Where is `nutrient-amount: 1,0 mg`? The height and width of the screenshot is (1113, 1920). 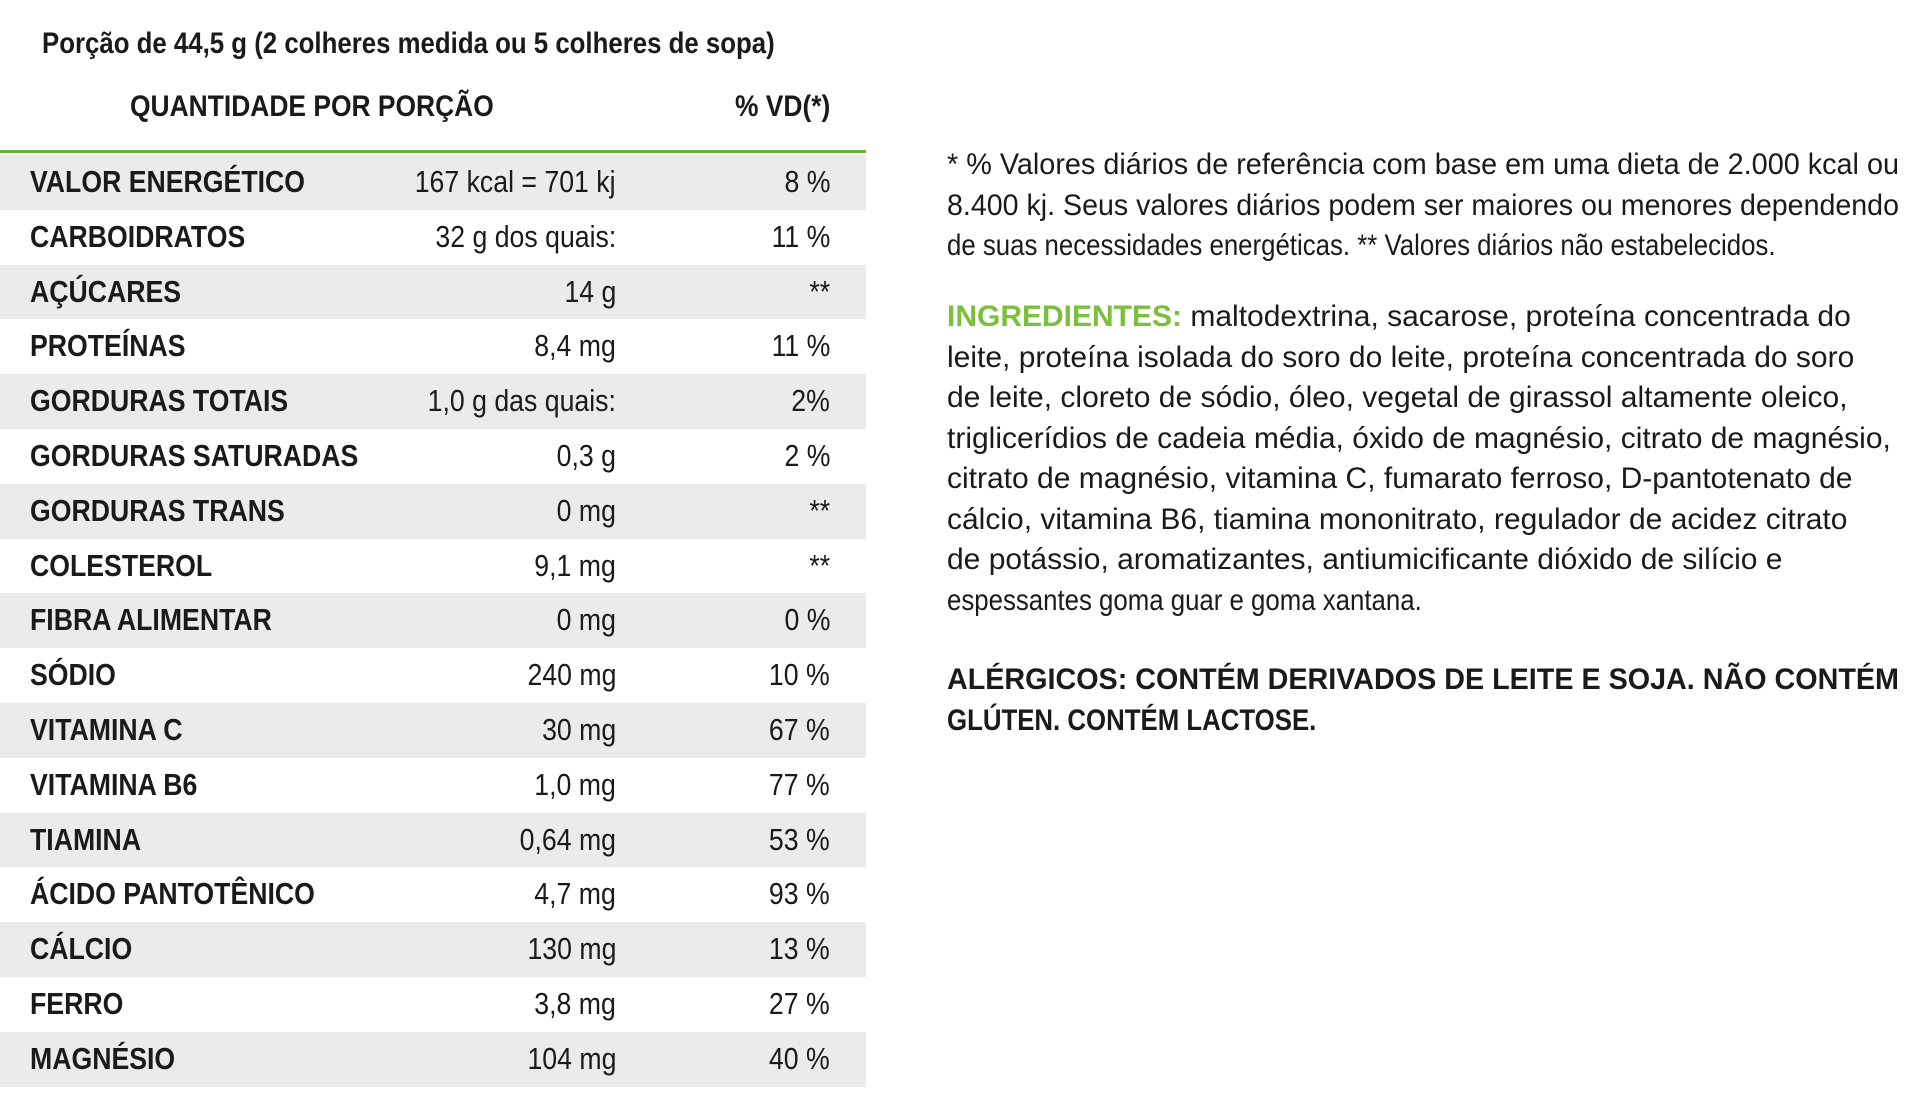
nutrient-amount: 1,0 mg is located at coordinates (575, 784).